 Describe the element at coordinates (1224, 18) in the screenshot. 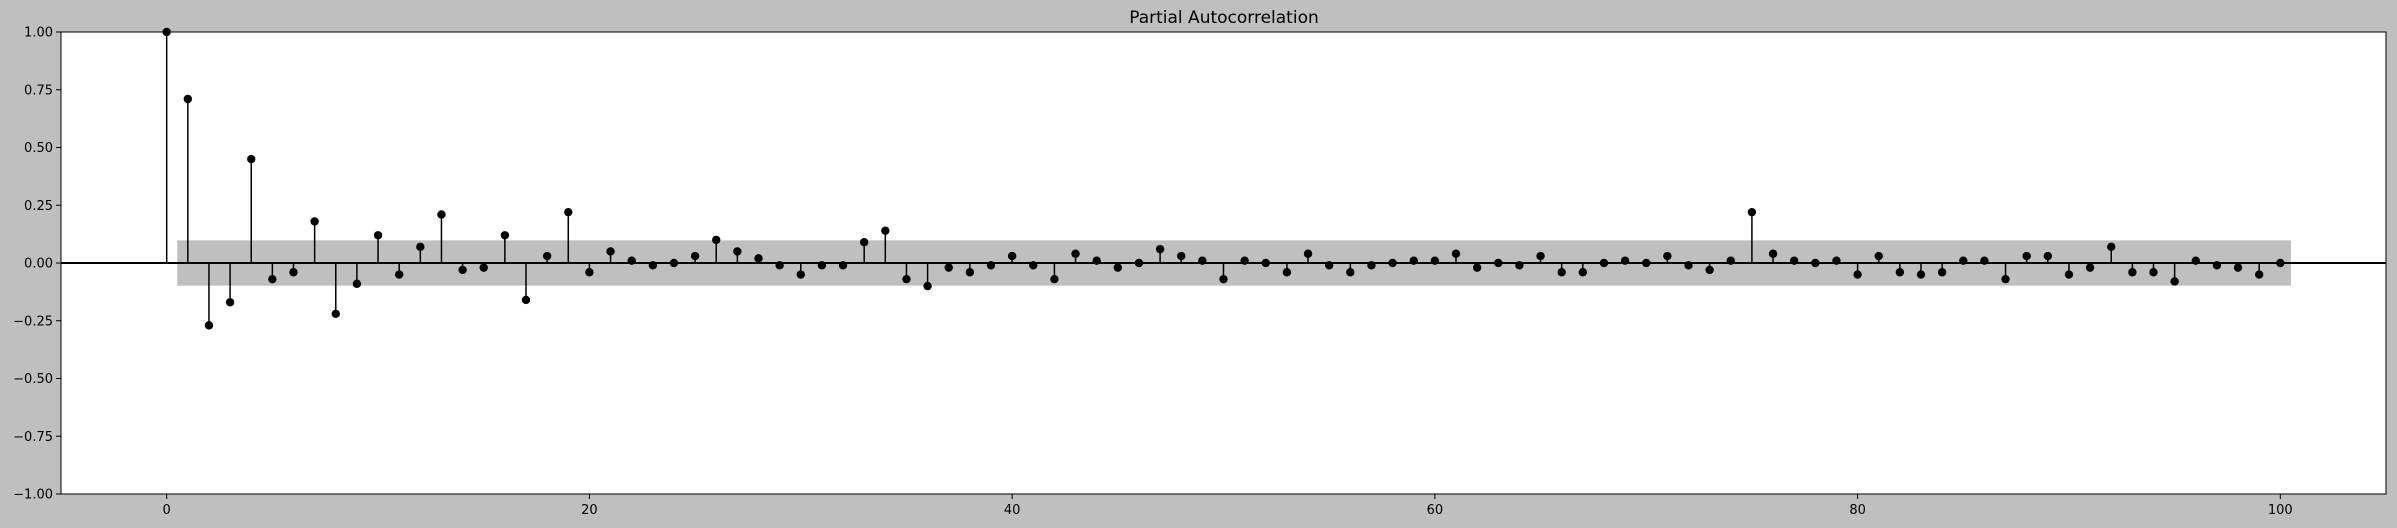

I see `chart-title: Partial Autocorrelation` at that location.